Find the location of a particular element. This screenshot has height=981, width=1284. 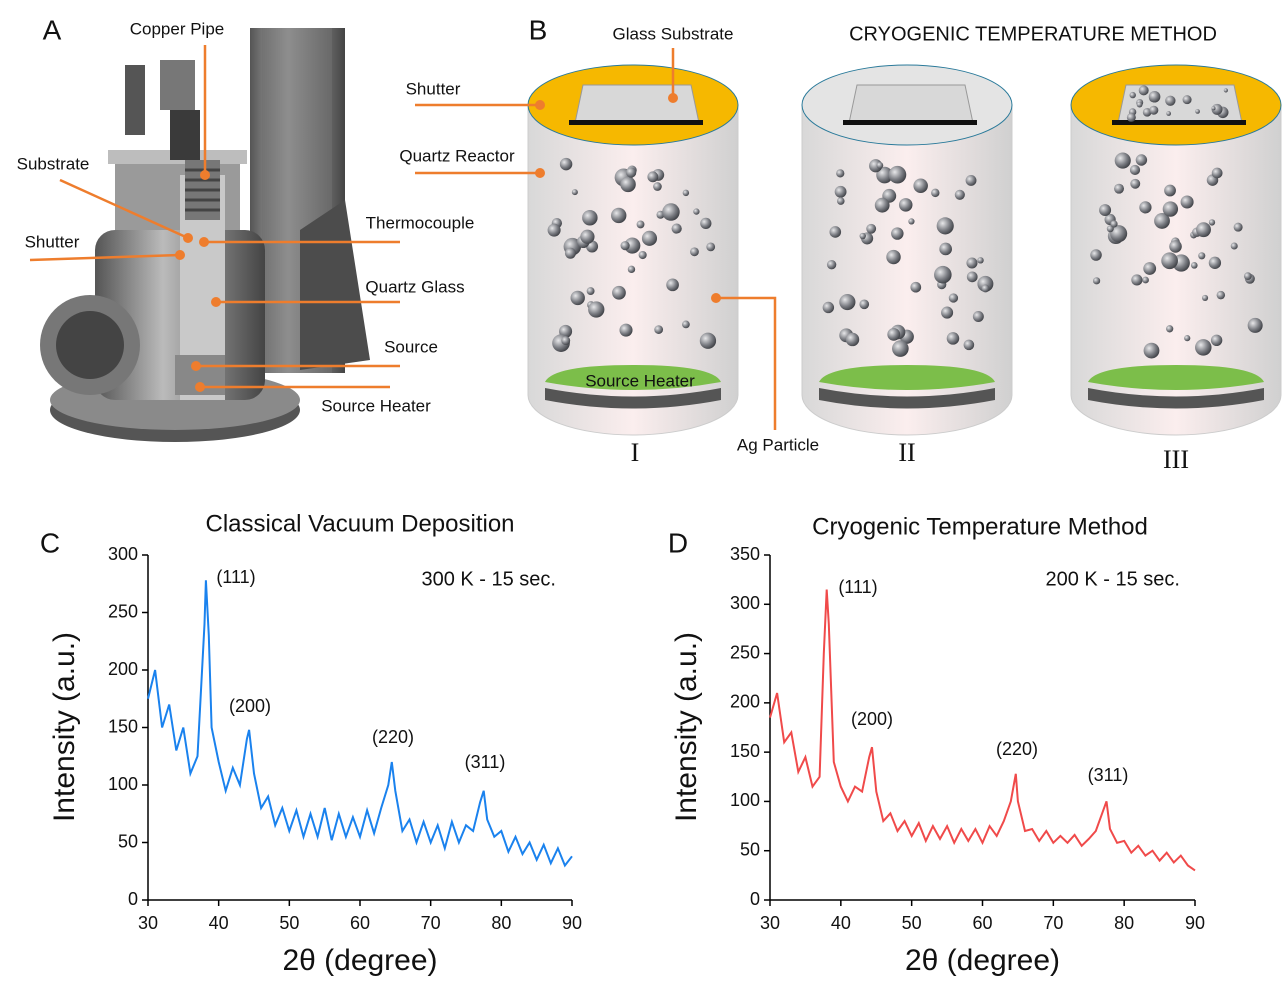

y-tick-label: 250 is located at coordinates (123, 611).